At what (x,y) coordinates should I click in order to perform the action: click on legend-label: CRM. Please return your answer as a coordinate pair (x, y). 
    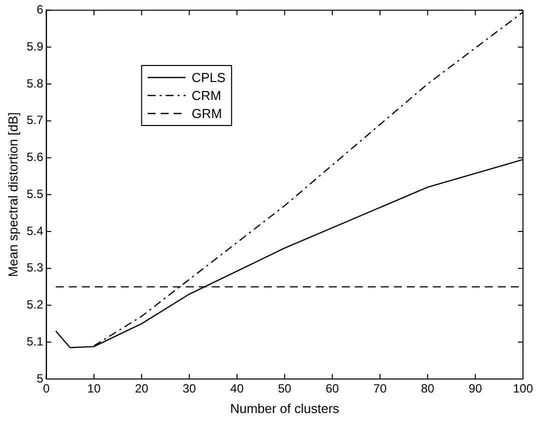
    Looking at the image, I should click on (207, 96).